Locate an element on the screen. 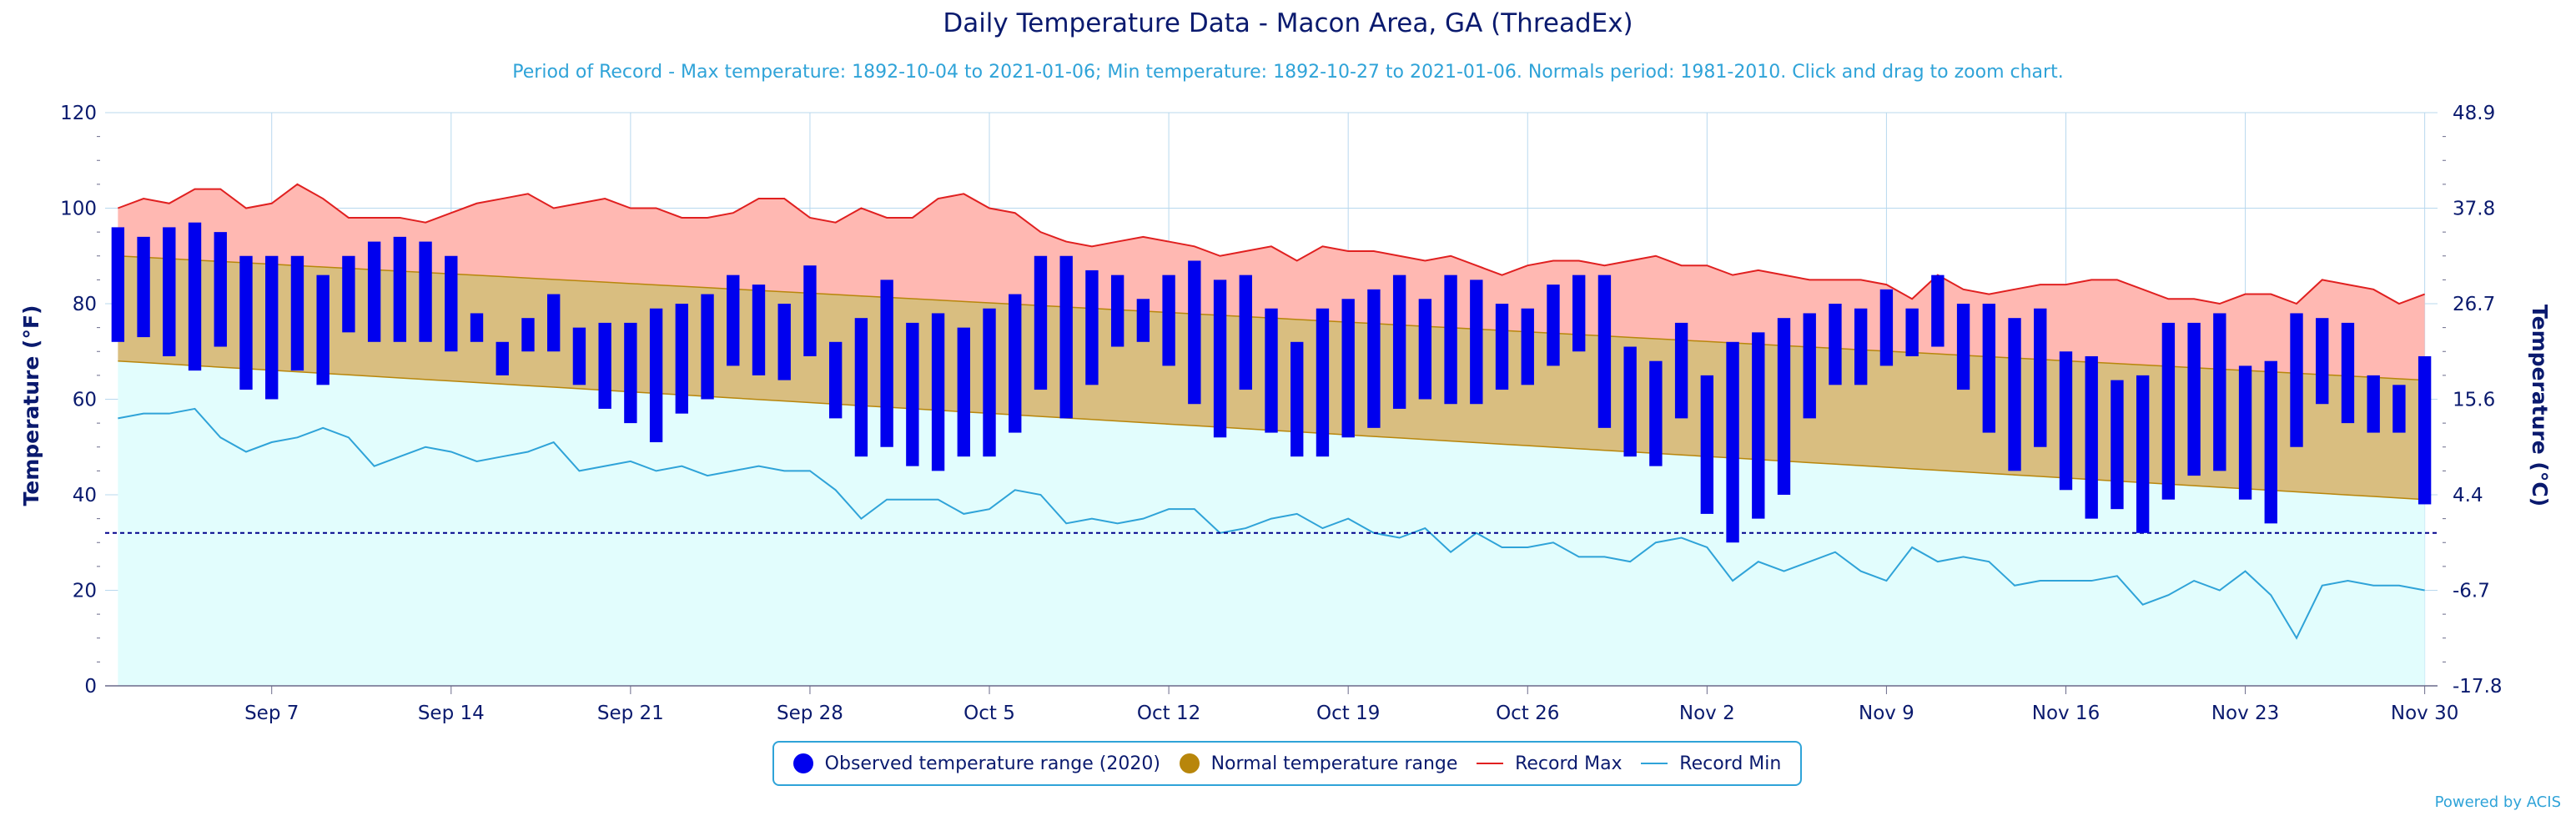 The height and width of the screenshot is (821, 2576). legend-item-observed: Observed temperature range (2020) is located at coordinates (976, 763).